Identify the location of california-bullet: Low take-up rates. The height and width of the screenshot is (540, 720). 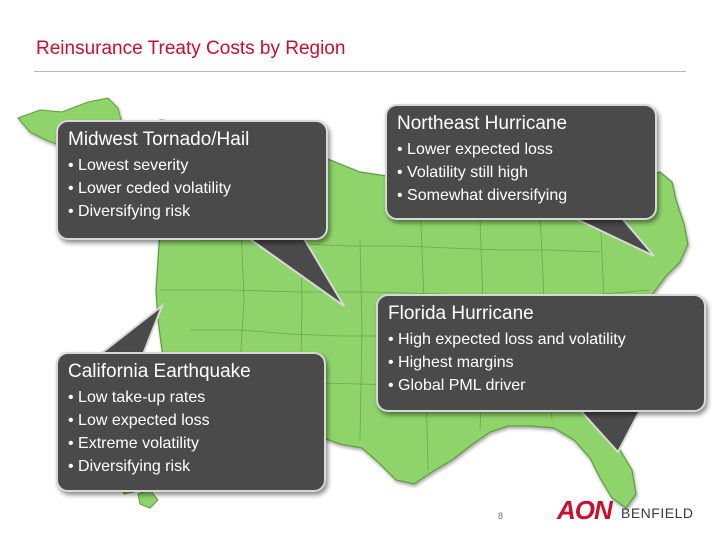
(191, 397).